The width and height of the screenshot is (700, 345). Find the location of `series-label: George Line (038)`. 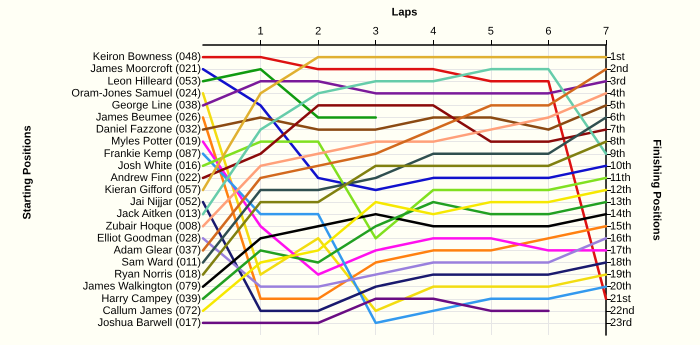

series-label: George Line (038) is located at coordinates (156, 105).